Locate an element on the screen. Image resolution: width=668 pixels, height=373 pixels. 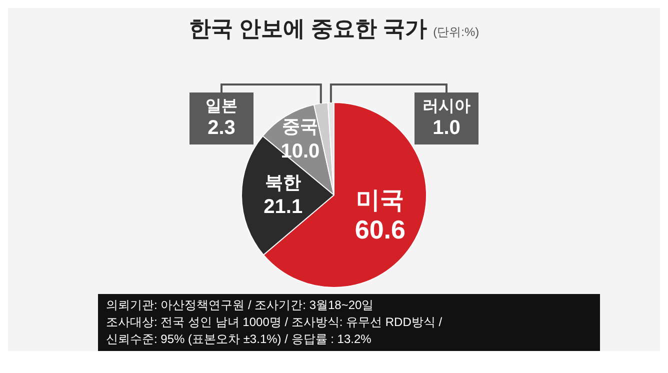
slice-label: 미국 is located at coordinates (380, 200).